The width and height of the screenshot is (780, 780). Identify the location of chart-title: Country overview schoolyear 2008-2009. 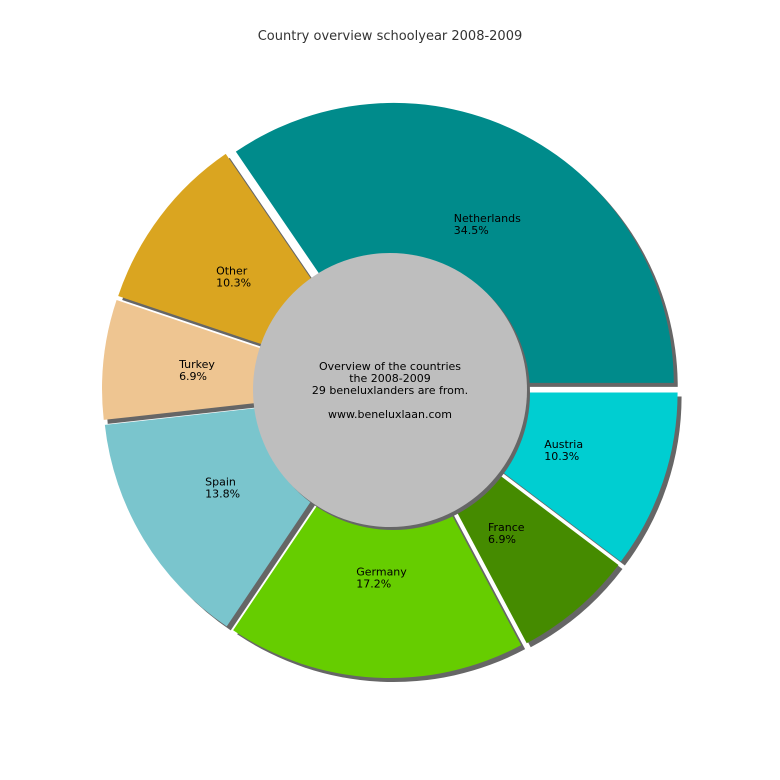
(390, 36).